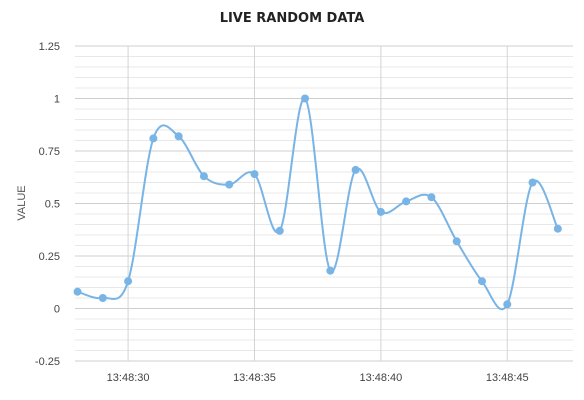  What do you see at coordinates (47, 362) in the screenshot?
I see `y-tick-label: -0.25` at bounding box center [47, 362].